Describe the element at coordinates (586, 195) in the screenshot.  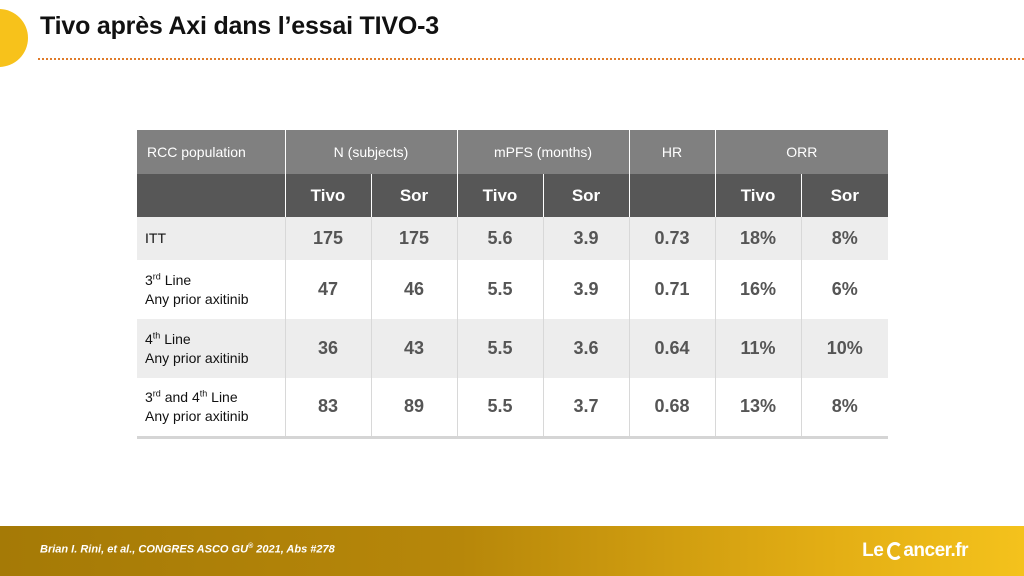
I see `subheader-mpfs-sor: Sor` at that location.